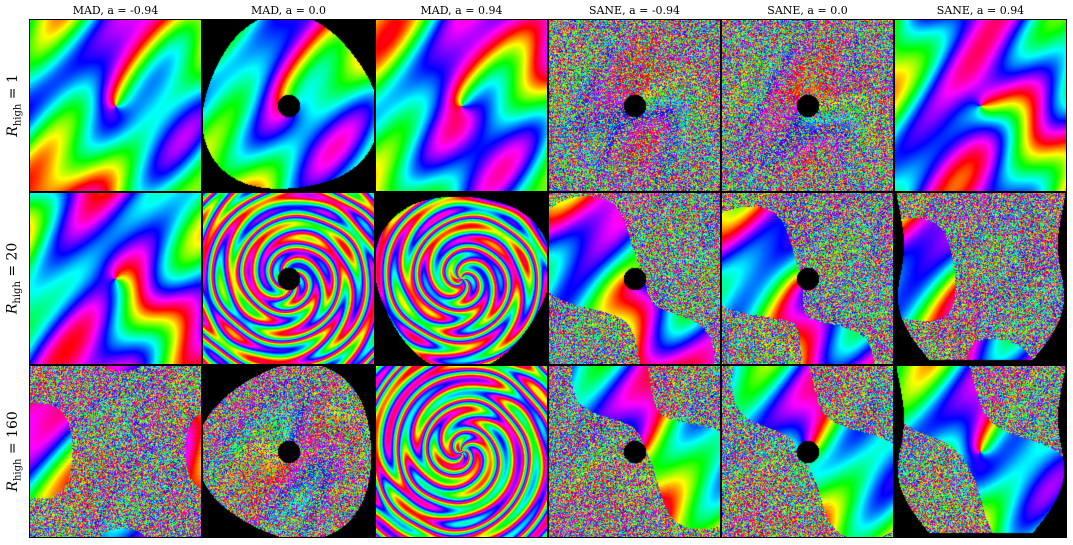  I want to click on column-title: SANE, a = 0.94, so click(980, 10).